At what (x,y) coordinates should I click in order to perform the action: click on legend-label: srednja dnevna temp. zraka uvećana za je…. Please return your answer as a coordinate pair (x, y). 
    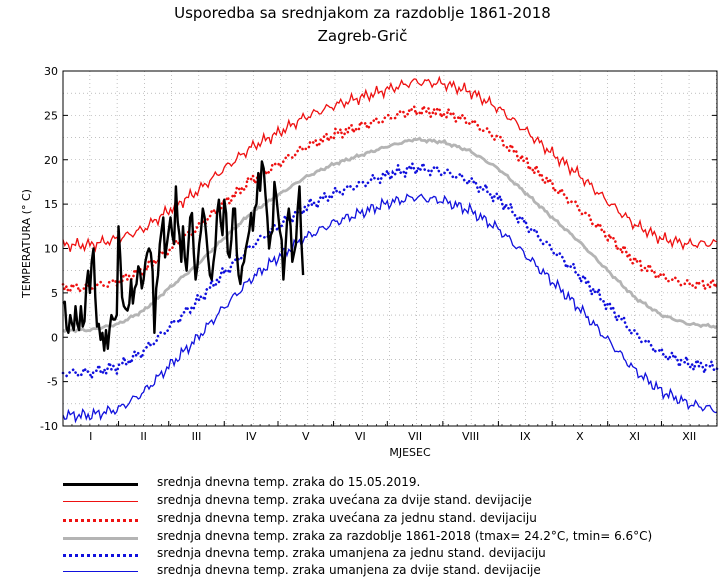
    Looking at the image, I should click on (347, 518).